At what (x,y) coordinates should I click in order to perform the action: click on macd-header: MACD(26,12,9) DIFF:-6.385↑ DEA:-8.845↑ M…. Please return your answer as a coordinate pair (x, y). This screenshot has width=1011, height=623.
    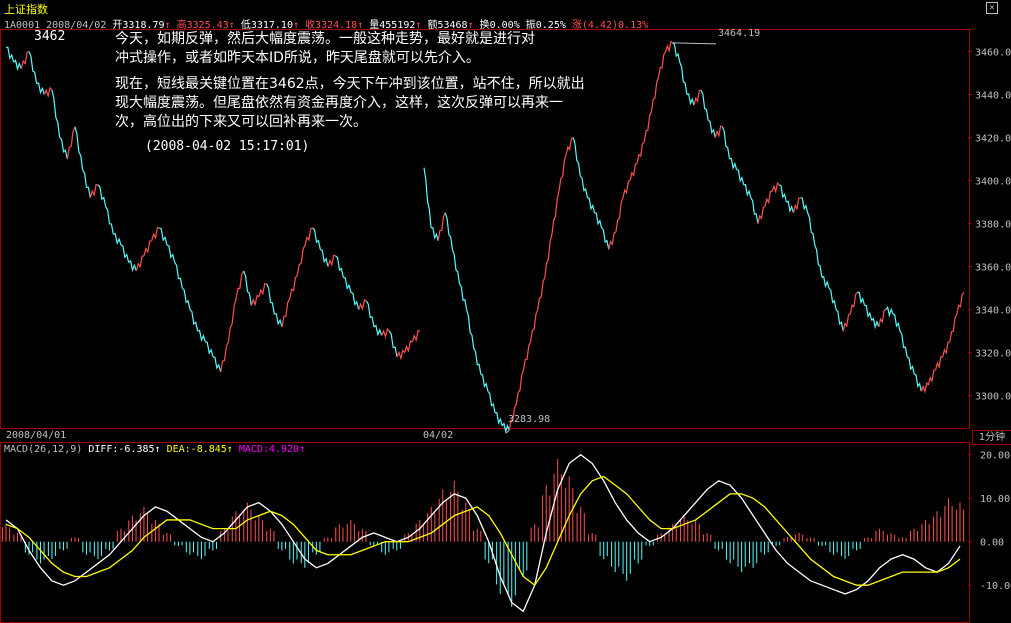
    Looking at the image, I should click on (154, 449).